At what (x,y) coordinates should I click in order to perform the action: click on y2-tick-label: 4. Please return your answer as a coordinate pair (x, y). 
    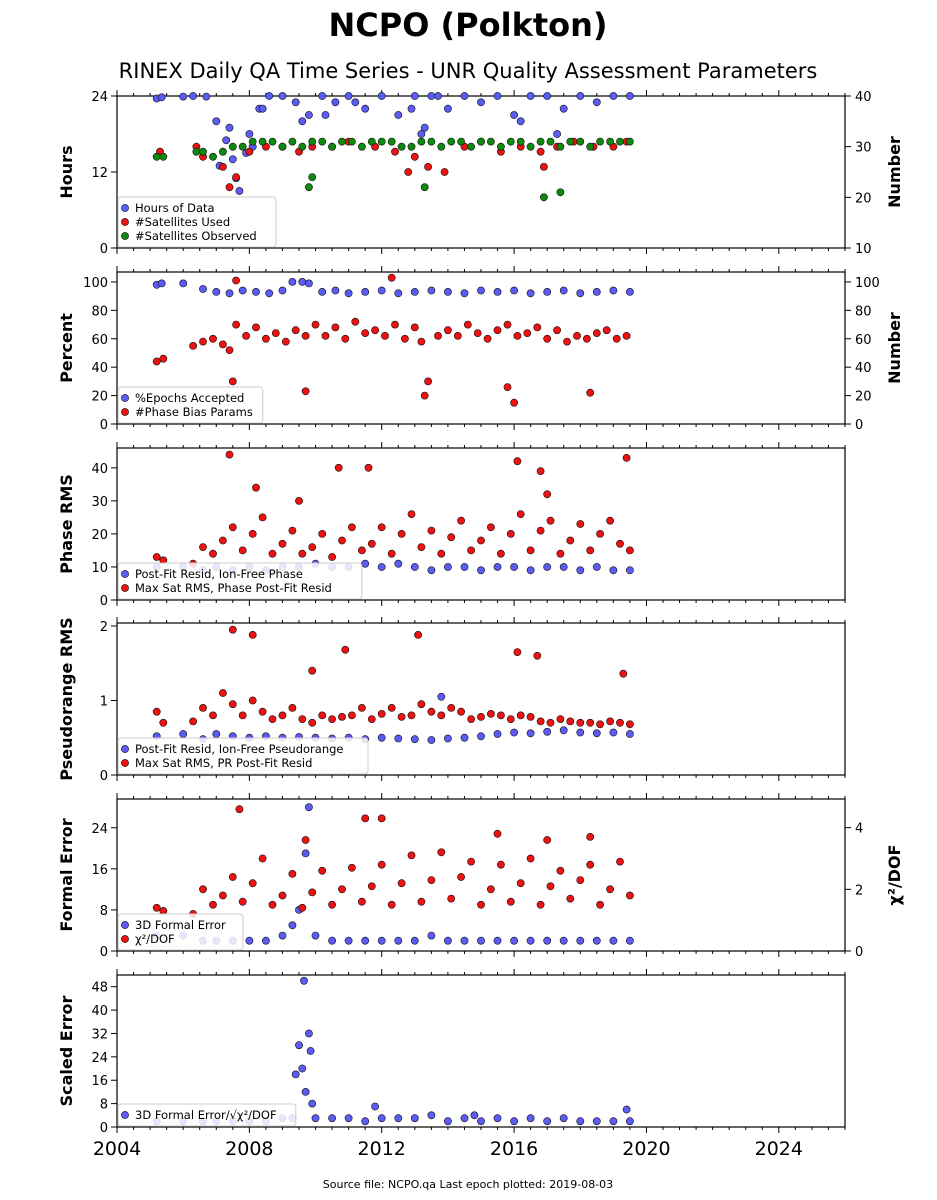
    Looking at the image, I should click on (859, 829).